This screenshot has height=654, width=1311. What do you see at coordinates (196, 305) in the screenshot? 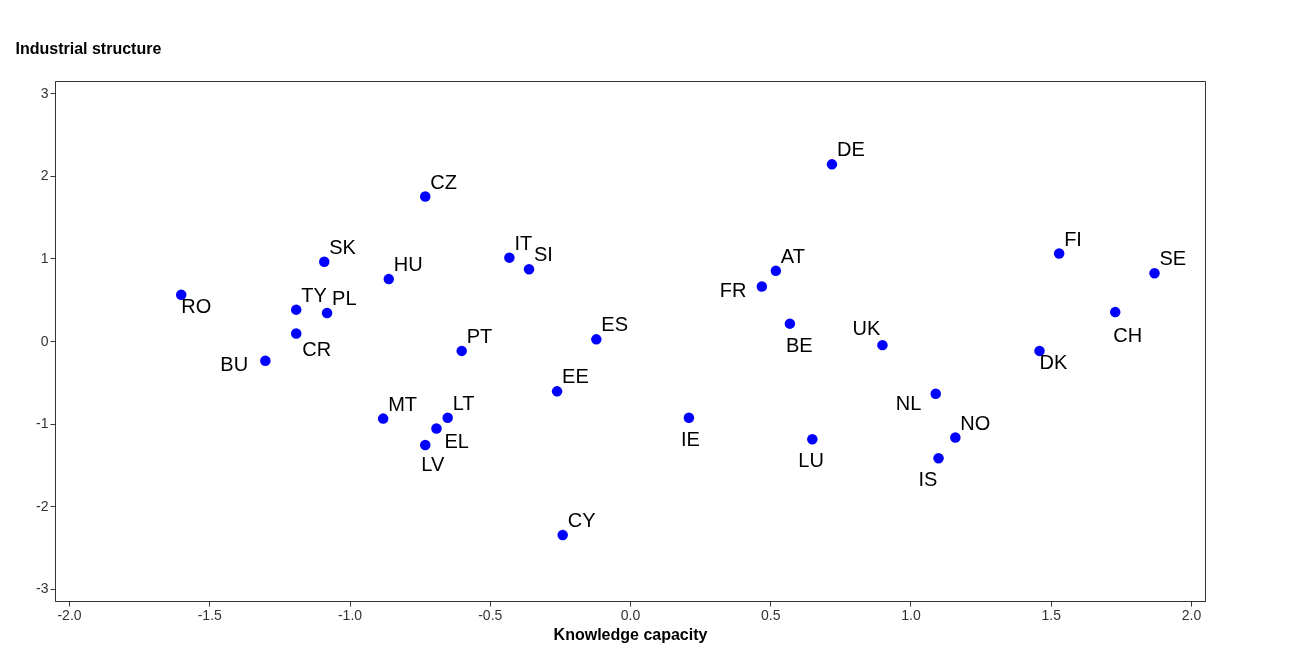
I see `annotation: RO` at bounding box center [196, 305].